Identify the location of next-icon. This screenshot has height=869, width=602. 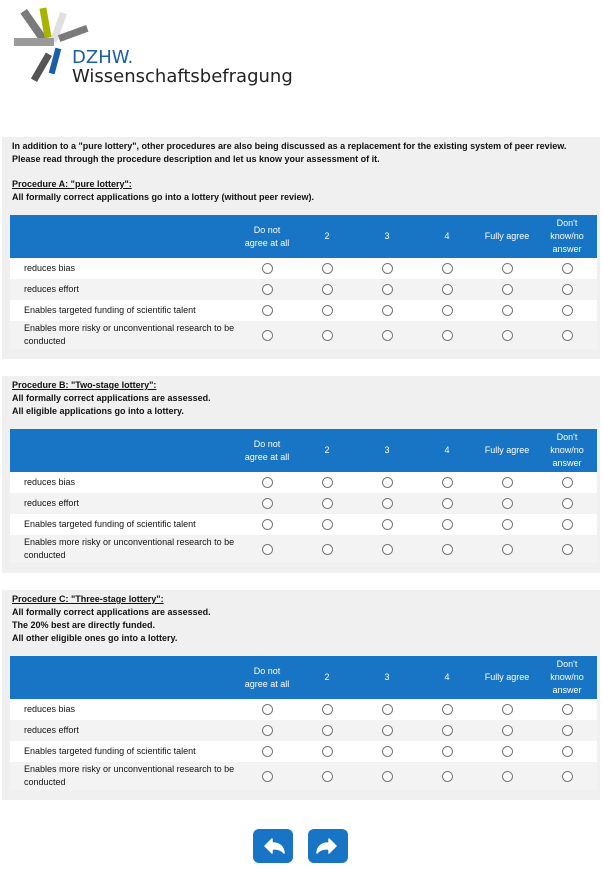
(326, 846).